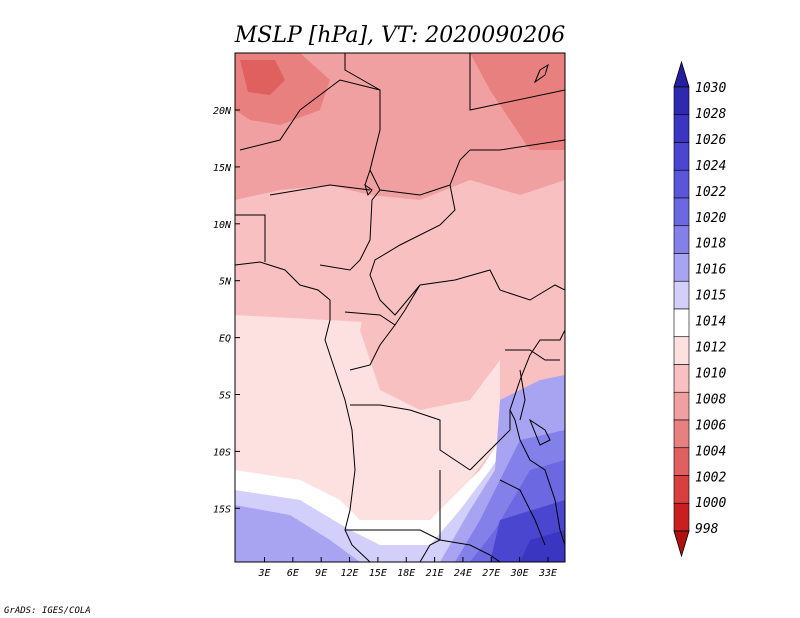  Describe the element at coordinates (710, 399) in the screenshot. I see `colorbar-label: 1008` at that location.